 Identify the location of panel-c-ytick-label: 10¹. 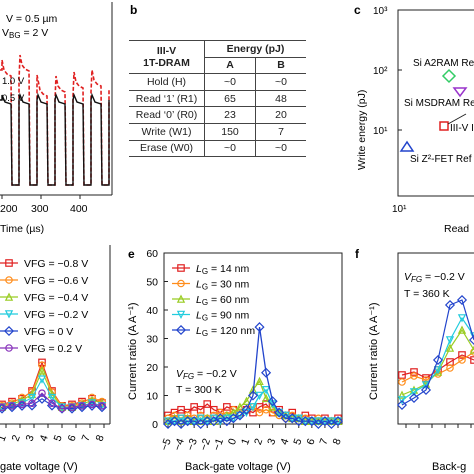
(380, 131).